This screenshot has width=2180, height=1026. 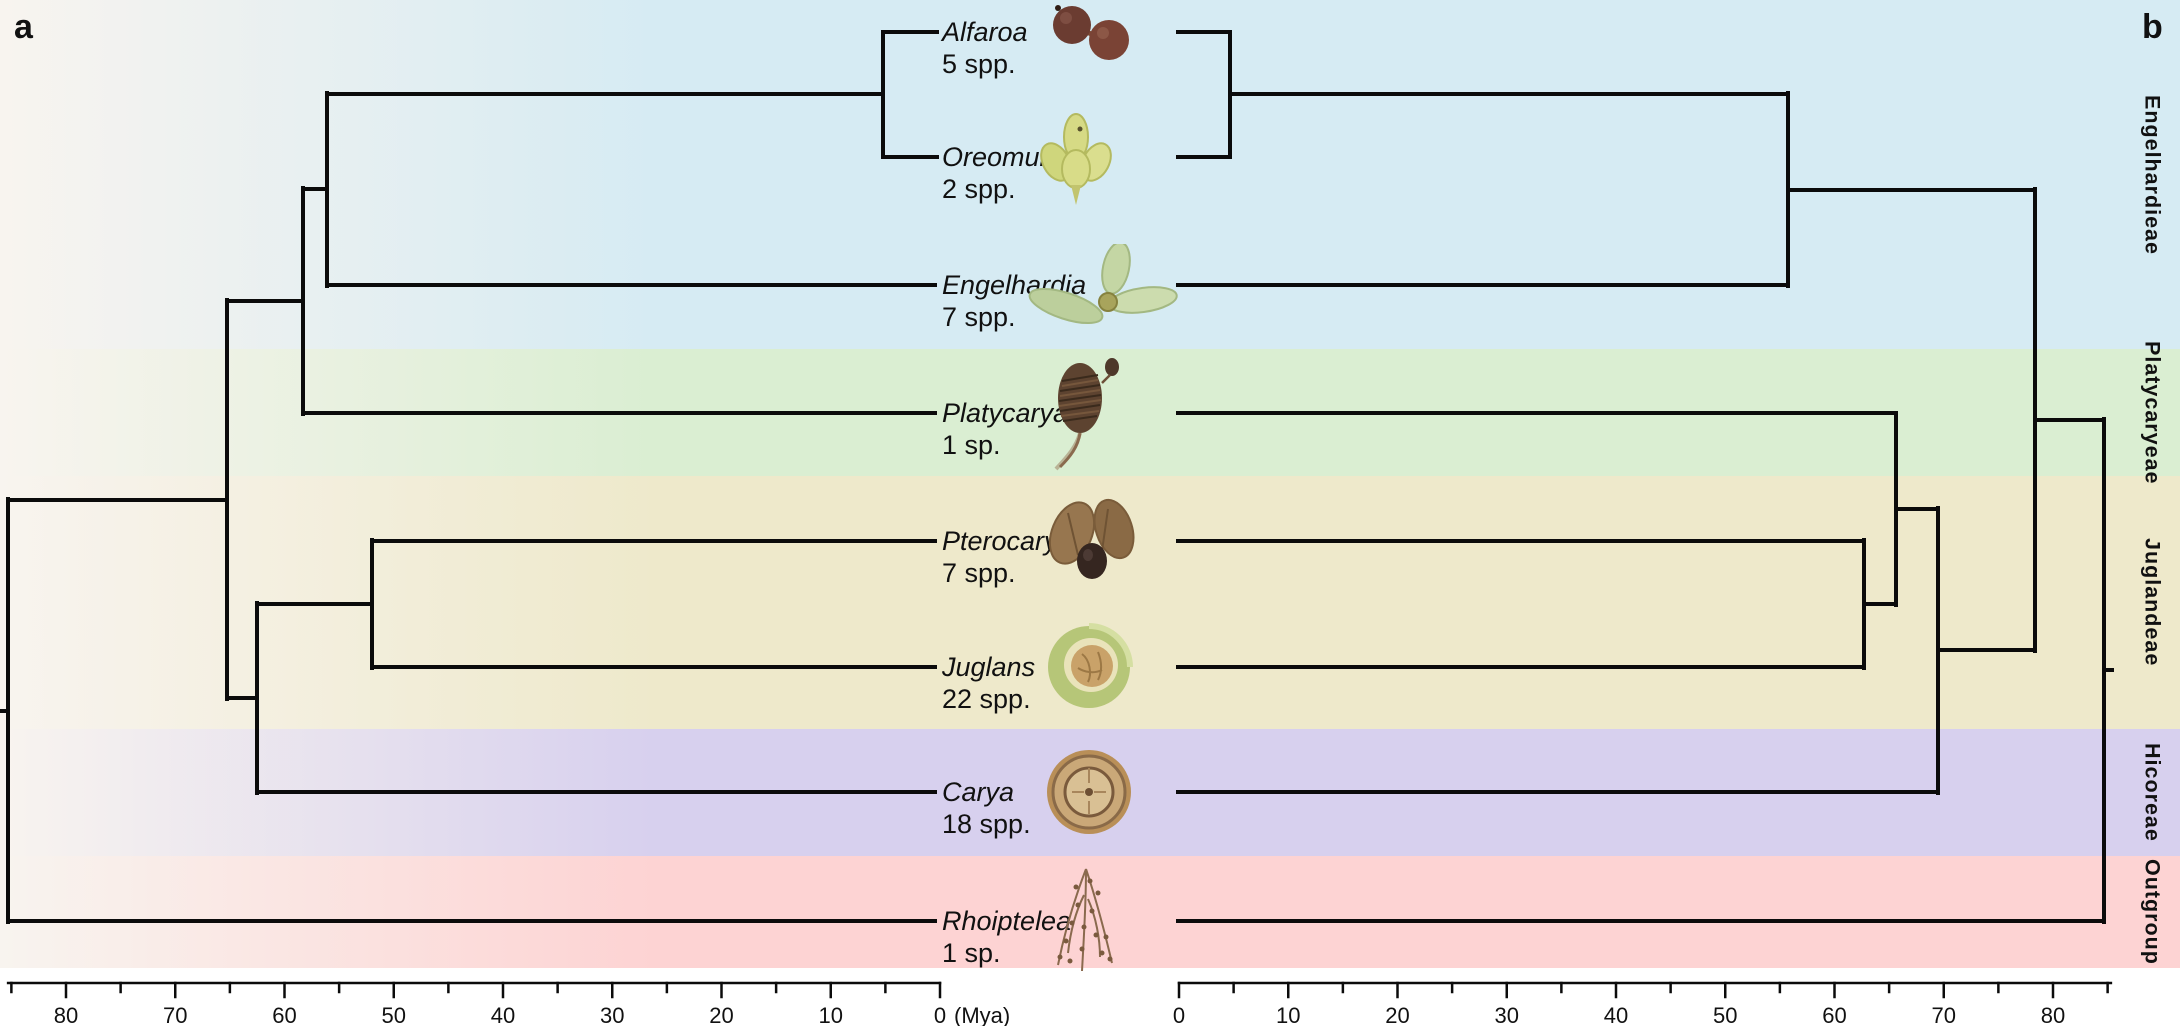 I want to click on fruit-icon-carya, so click(x=1089, y=794).